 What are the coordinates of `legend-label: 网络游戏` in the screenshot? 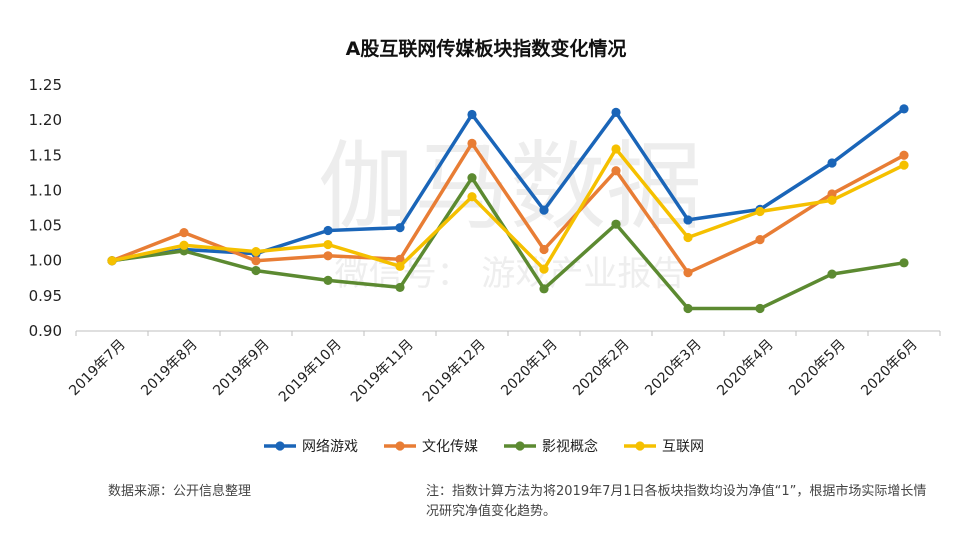 It's located at (330, 447).